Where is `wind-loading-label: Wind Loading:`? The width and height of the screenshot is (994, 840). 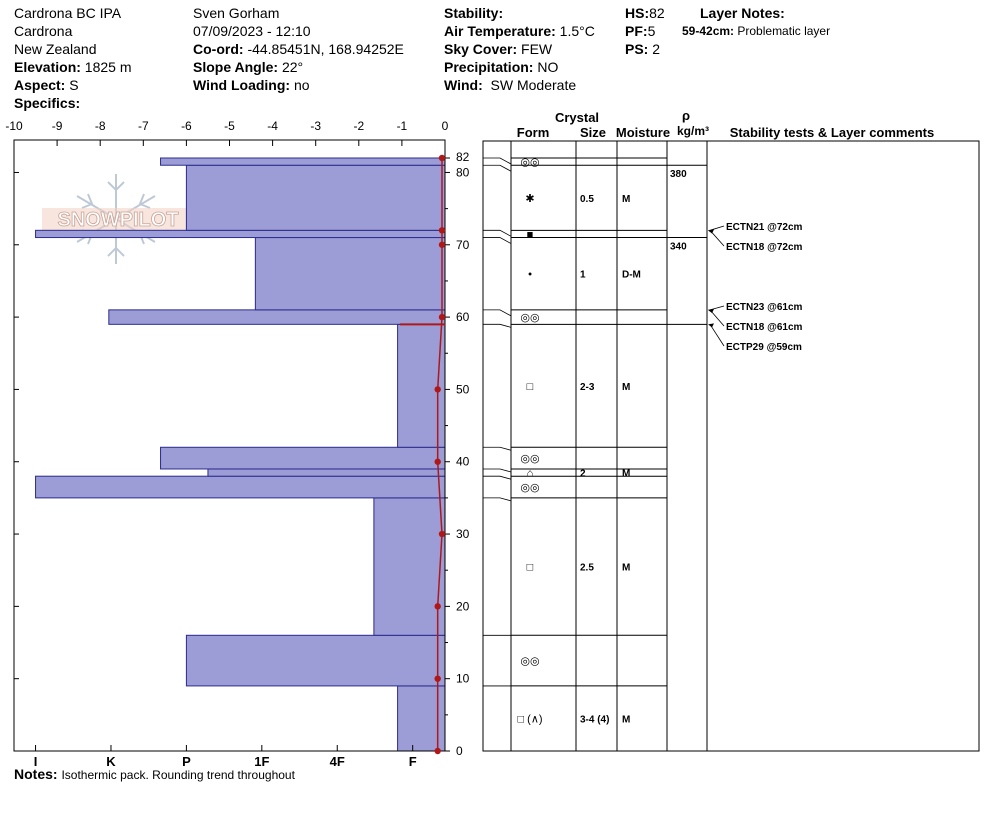
wind-loading-label: Wind Loading: is located at coordinates (242, 85).